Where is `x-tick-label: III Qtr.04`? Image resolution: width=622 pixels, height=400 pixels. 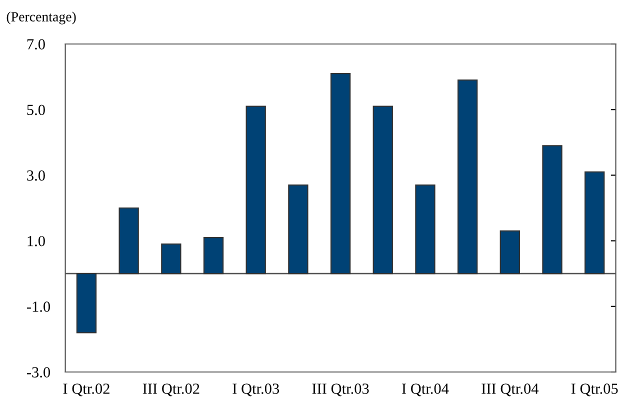 x-tick-label: III Qtr.04 is located at coordinates (510, 390).